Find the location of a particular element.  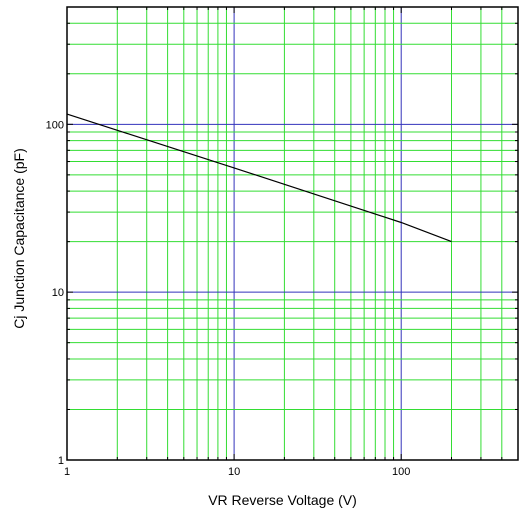

y-tick-label: 100 is located at coordinates (55, 125).